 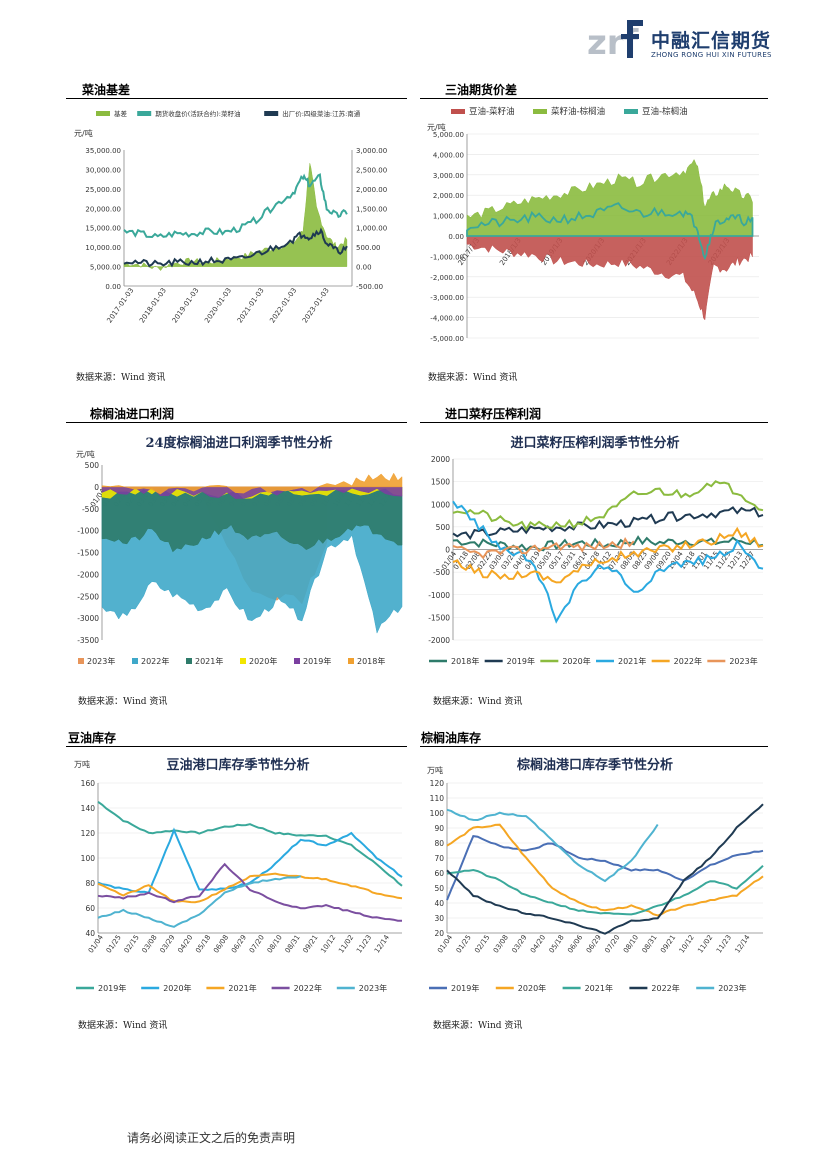 I want to click on series-area-豆油-棕榈油, so click(x=610, y=231).